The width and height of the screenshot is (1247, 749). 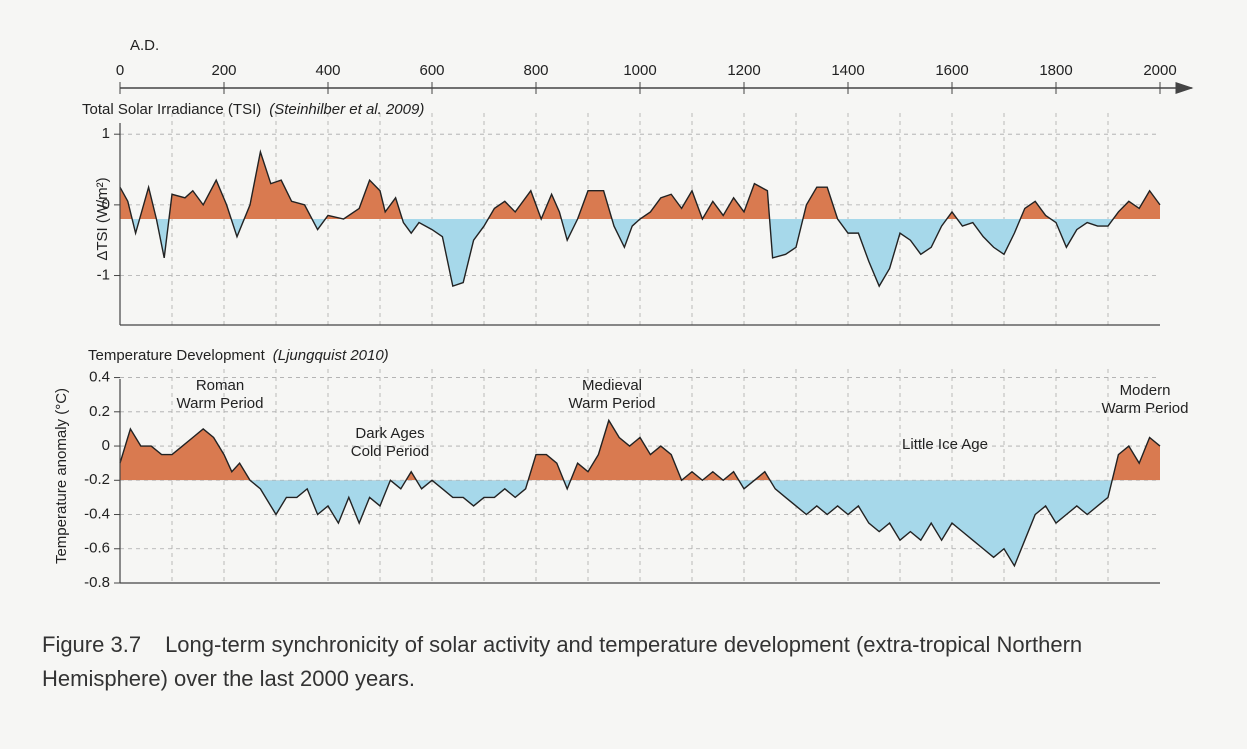 What do you see at coordinates (103, 275) in the screenshot?
I see `y-tick-label: -1` at bounding box center [103, 275].